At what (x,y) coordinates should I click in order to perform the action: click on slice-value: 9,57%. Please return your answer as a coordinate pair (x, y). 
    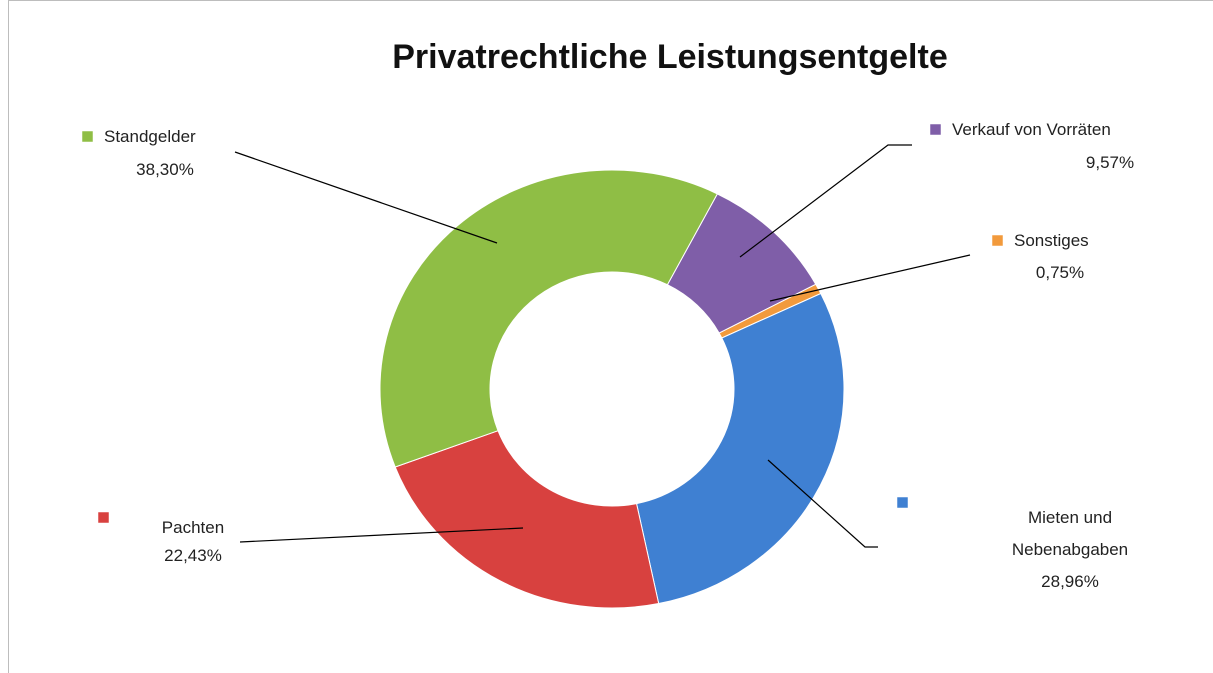
    Looking at the image, I should click on (1110, 162).